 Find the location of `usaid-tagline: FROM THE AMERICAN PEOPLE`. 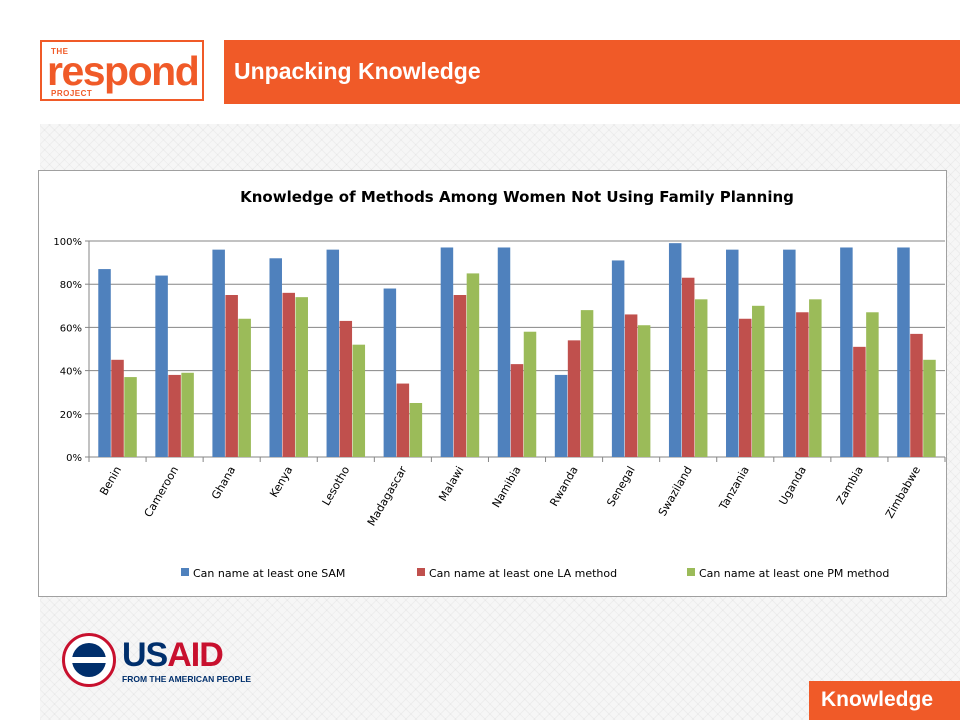

usaid-tagline: FROM THE AMERICAN PEOPLE is located at coordinates (187, 679).